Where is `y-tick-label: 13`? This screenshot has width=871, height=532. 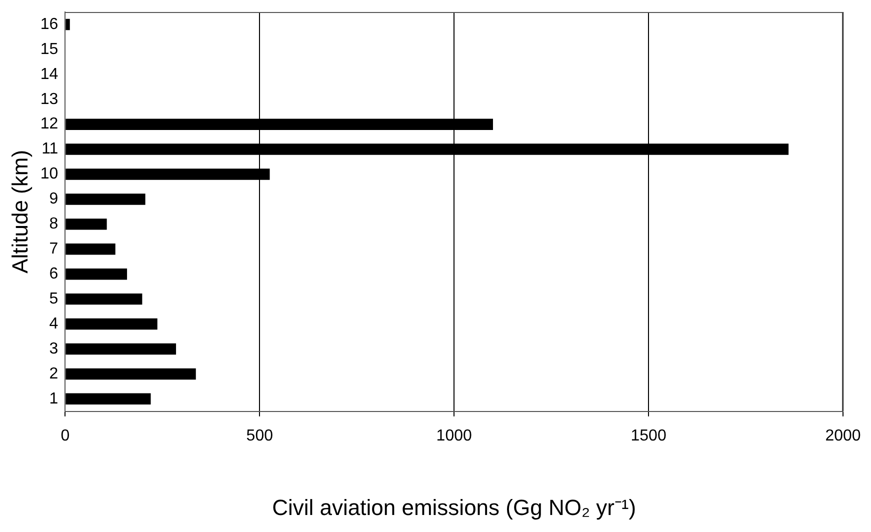
y-tick-label: 13 is located at coordinates (49, 99).